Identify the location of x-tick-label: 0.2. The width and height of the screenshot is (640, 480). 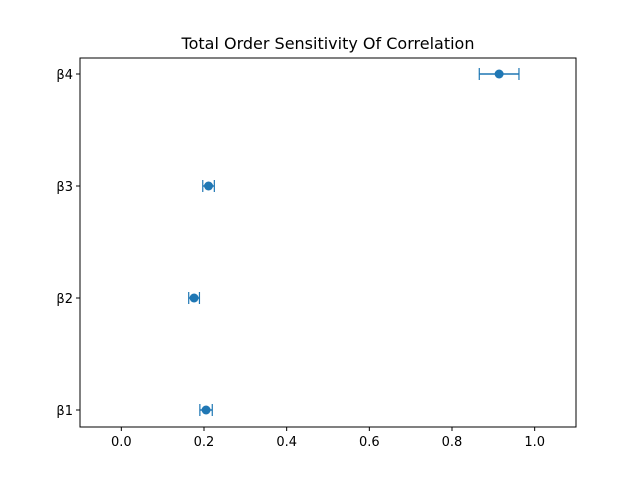
(204, 442).